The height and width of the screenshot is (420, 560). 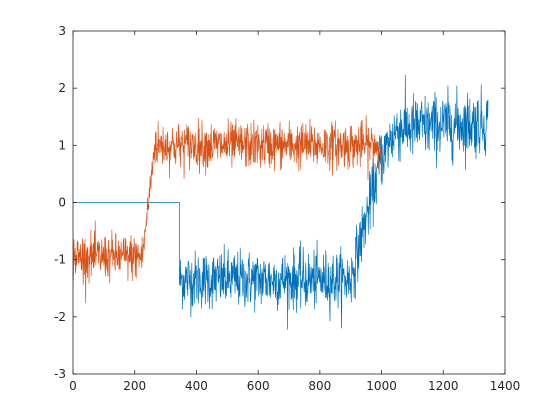 What do you see at coordinates (62, 145) in the screenshot?
I see `y-tick-label: 1` at bounding box center [62, 145].